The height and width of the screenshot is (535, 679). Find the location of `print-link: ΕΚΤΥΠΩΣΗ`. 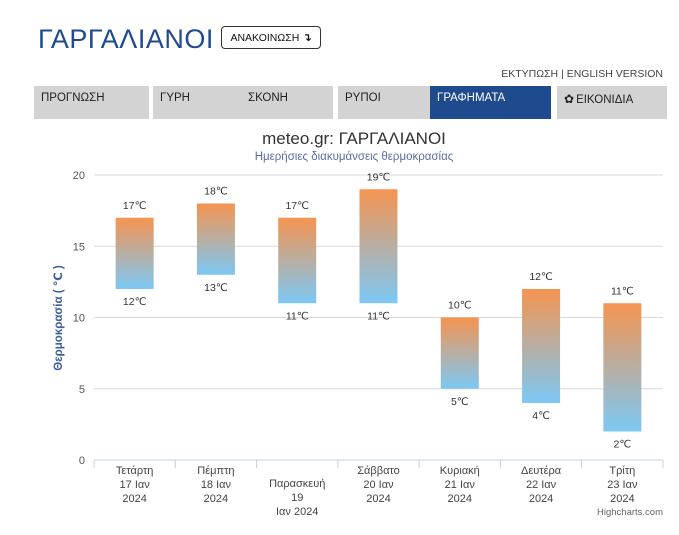

print-link: ΕΚΤΥΠΩΣΗ is located at coordinates (530, 74).